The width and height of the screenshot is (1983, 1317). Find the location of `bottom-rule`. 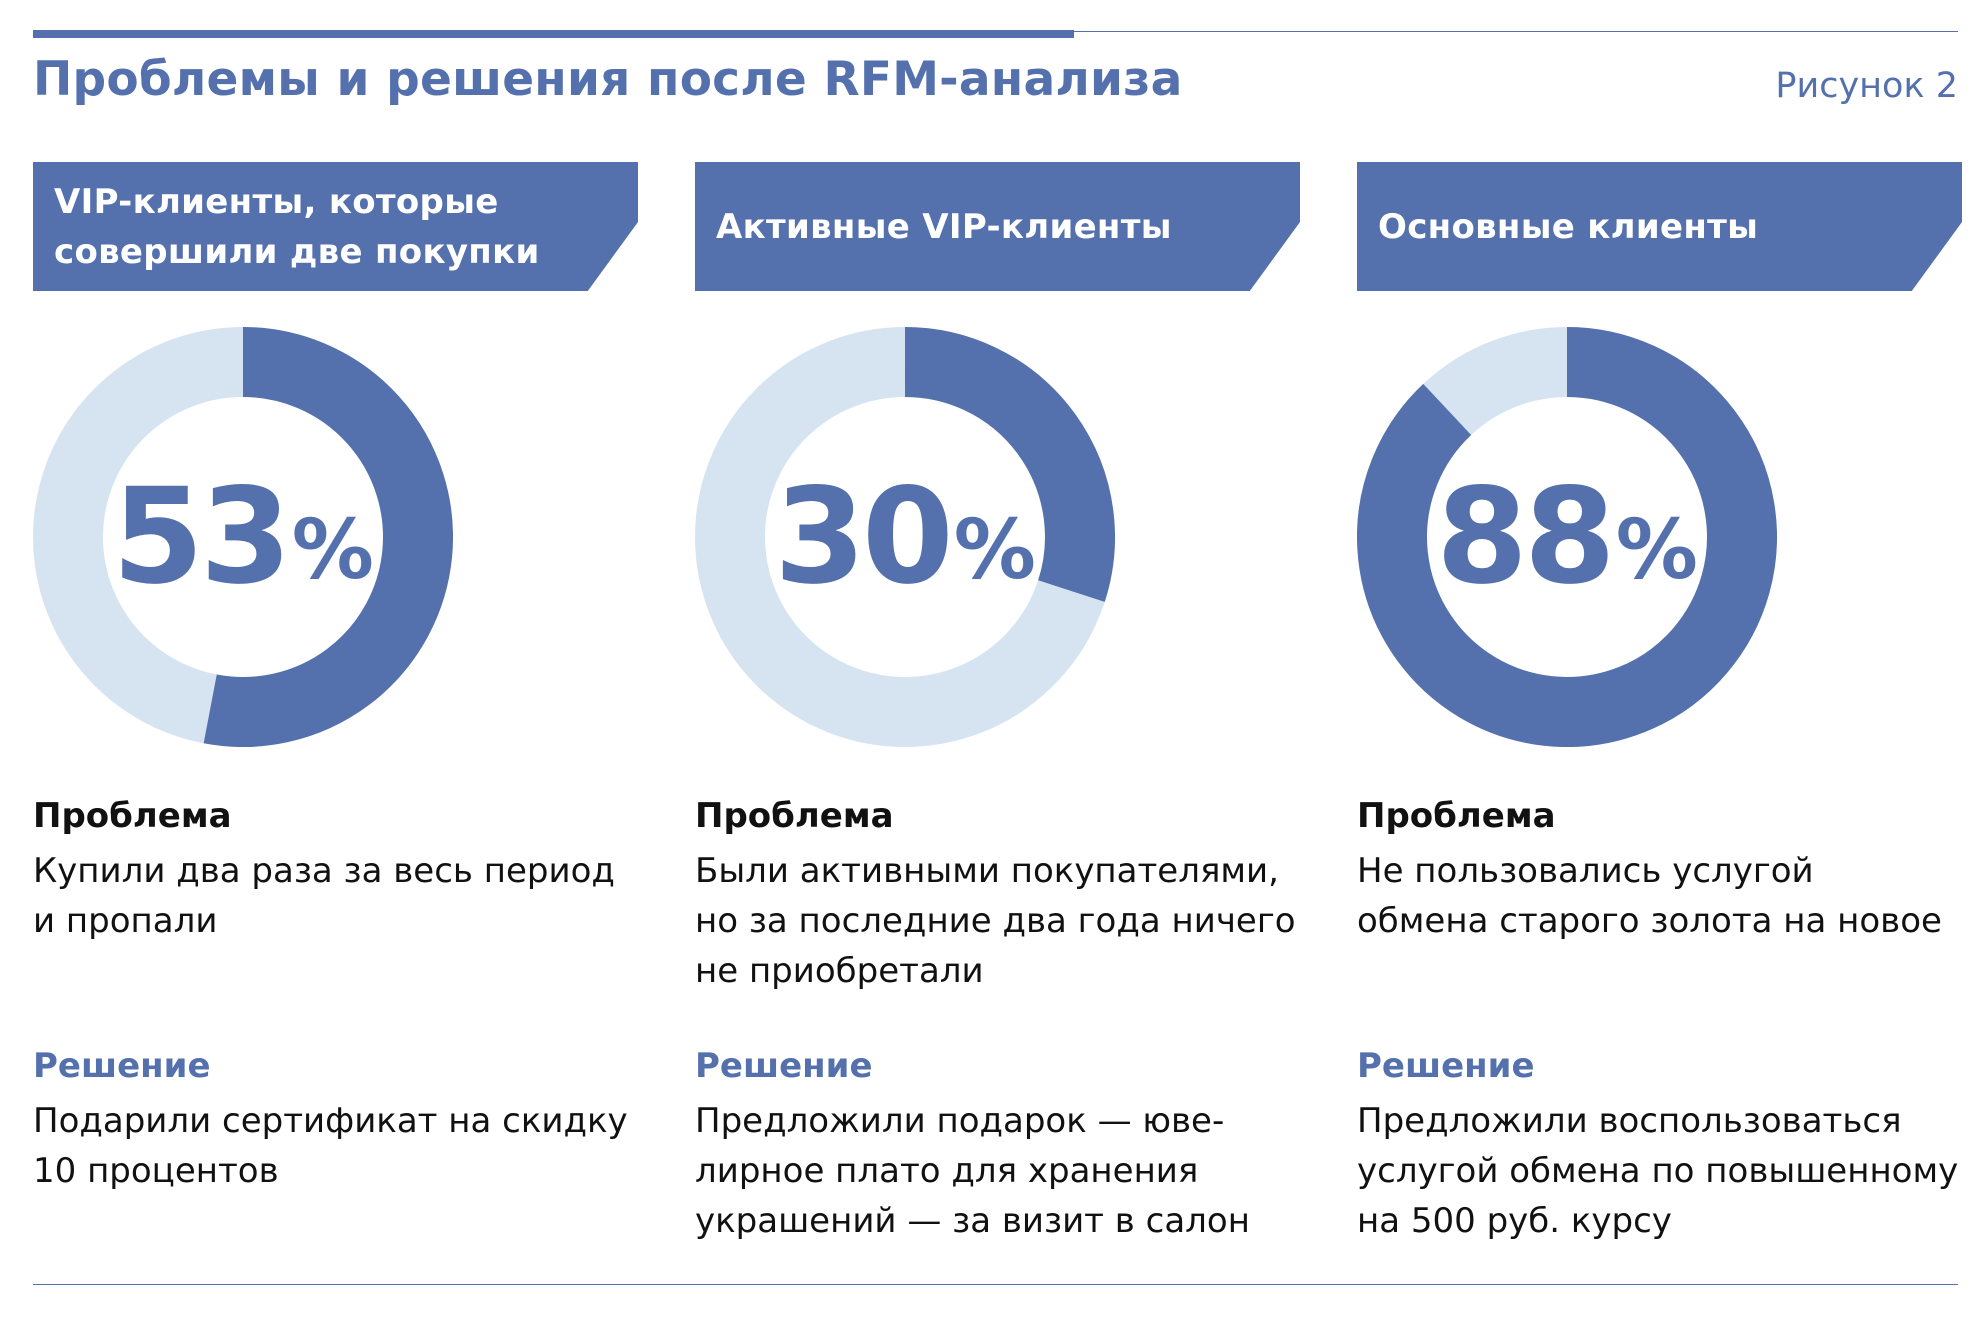

bottom-rule is located at coordinates (995, 1284).